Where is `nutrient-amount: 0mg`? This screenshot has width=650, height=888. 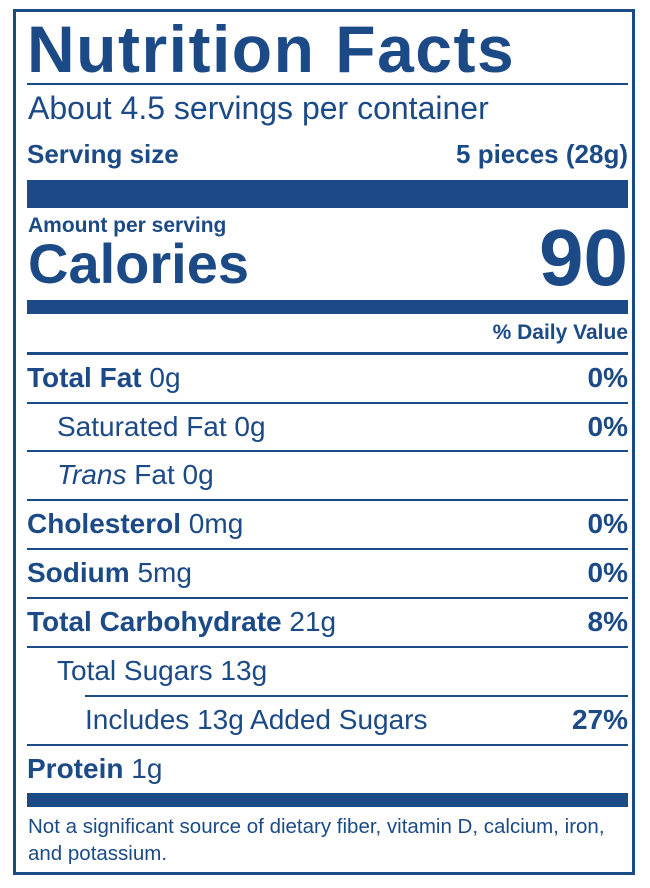 nutrient-amount: 0mg is located at coordinates (212, 523).